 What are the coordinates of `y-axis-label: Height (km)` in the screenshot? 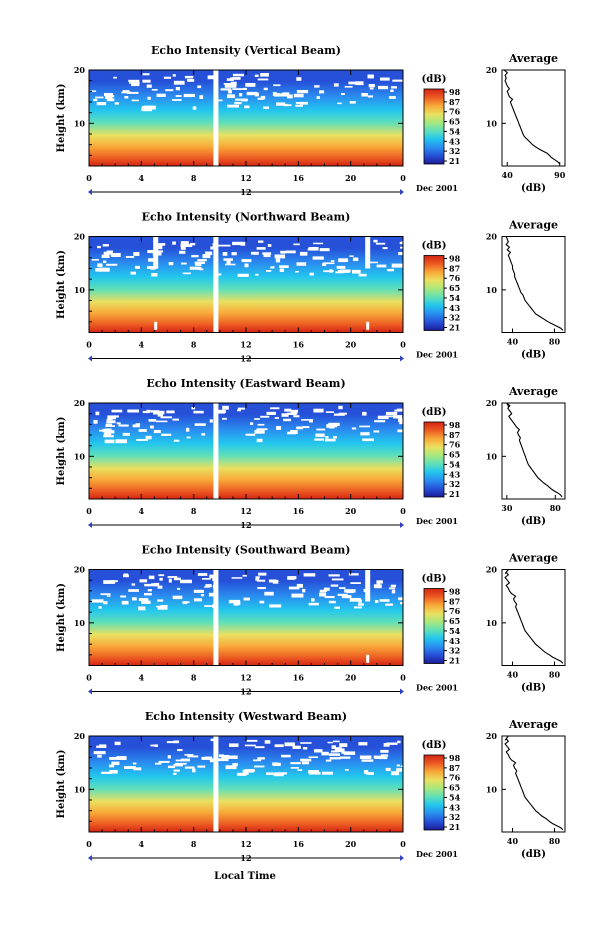 It's located at (61, 617).